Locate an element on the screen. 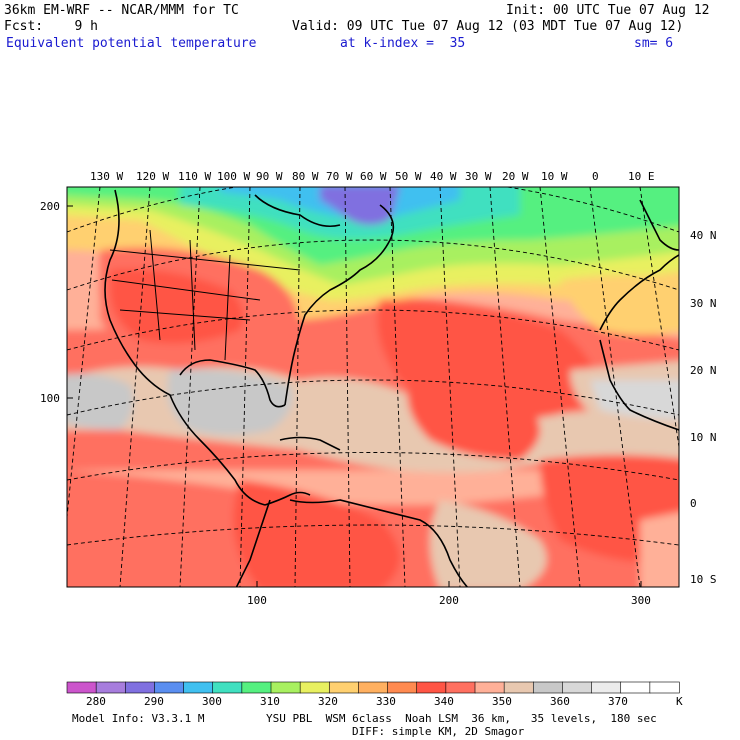 The height and width of the screenshot is (740, 740). init-time: Init: 00 UTC Tue 07 Aug 12 is located at coordinates (608, 10).